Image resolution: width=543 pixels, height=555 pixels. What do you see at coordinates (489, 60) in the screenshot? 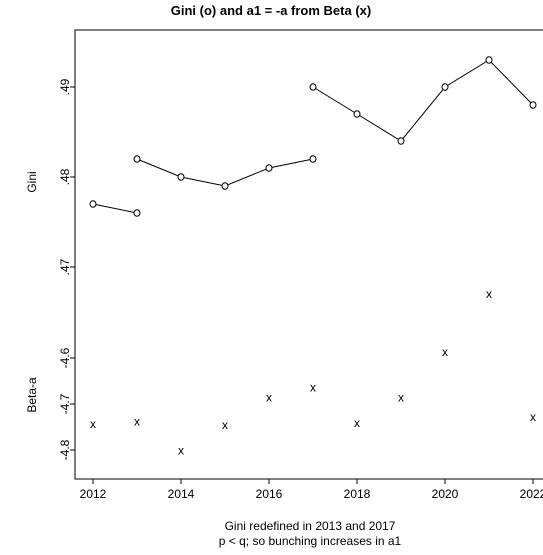
I see `gini-point-2021-seg3` at bounding box center [489, 60].